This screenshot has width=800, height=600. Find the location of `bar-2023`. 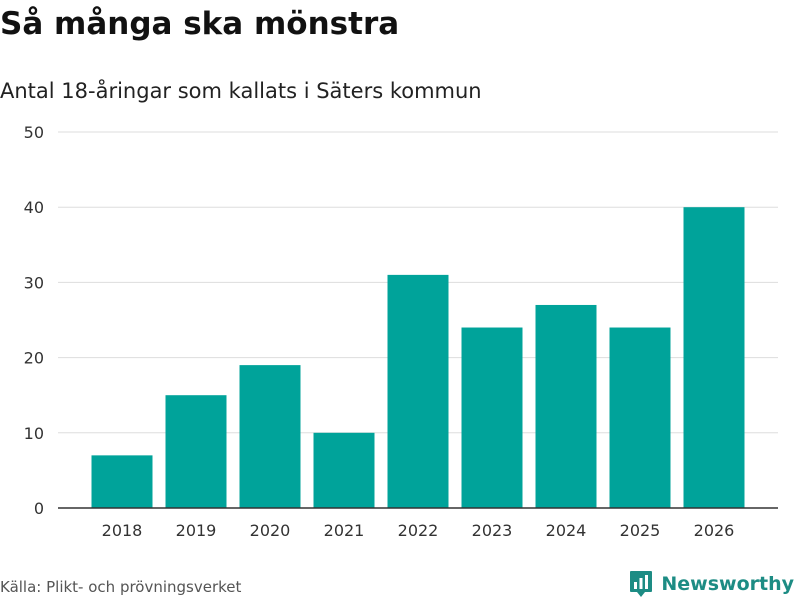

bar-2023 is located at coordinates (492, 417).